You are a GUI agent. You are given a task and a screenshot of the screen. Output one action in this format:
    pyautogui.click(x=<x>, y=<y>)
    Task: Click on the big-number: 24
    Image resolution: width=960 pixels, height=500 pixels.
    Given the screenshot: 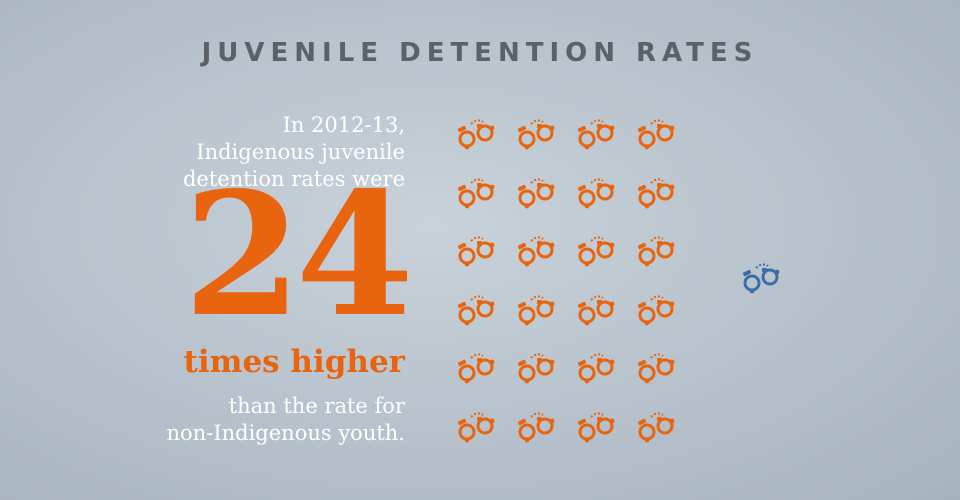 What is the action you would take?
    pyautogui.click(x=298, y=255)
    